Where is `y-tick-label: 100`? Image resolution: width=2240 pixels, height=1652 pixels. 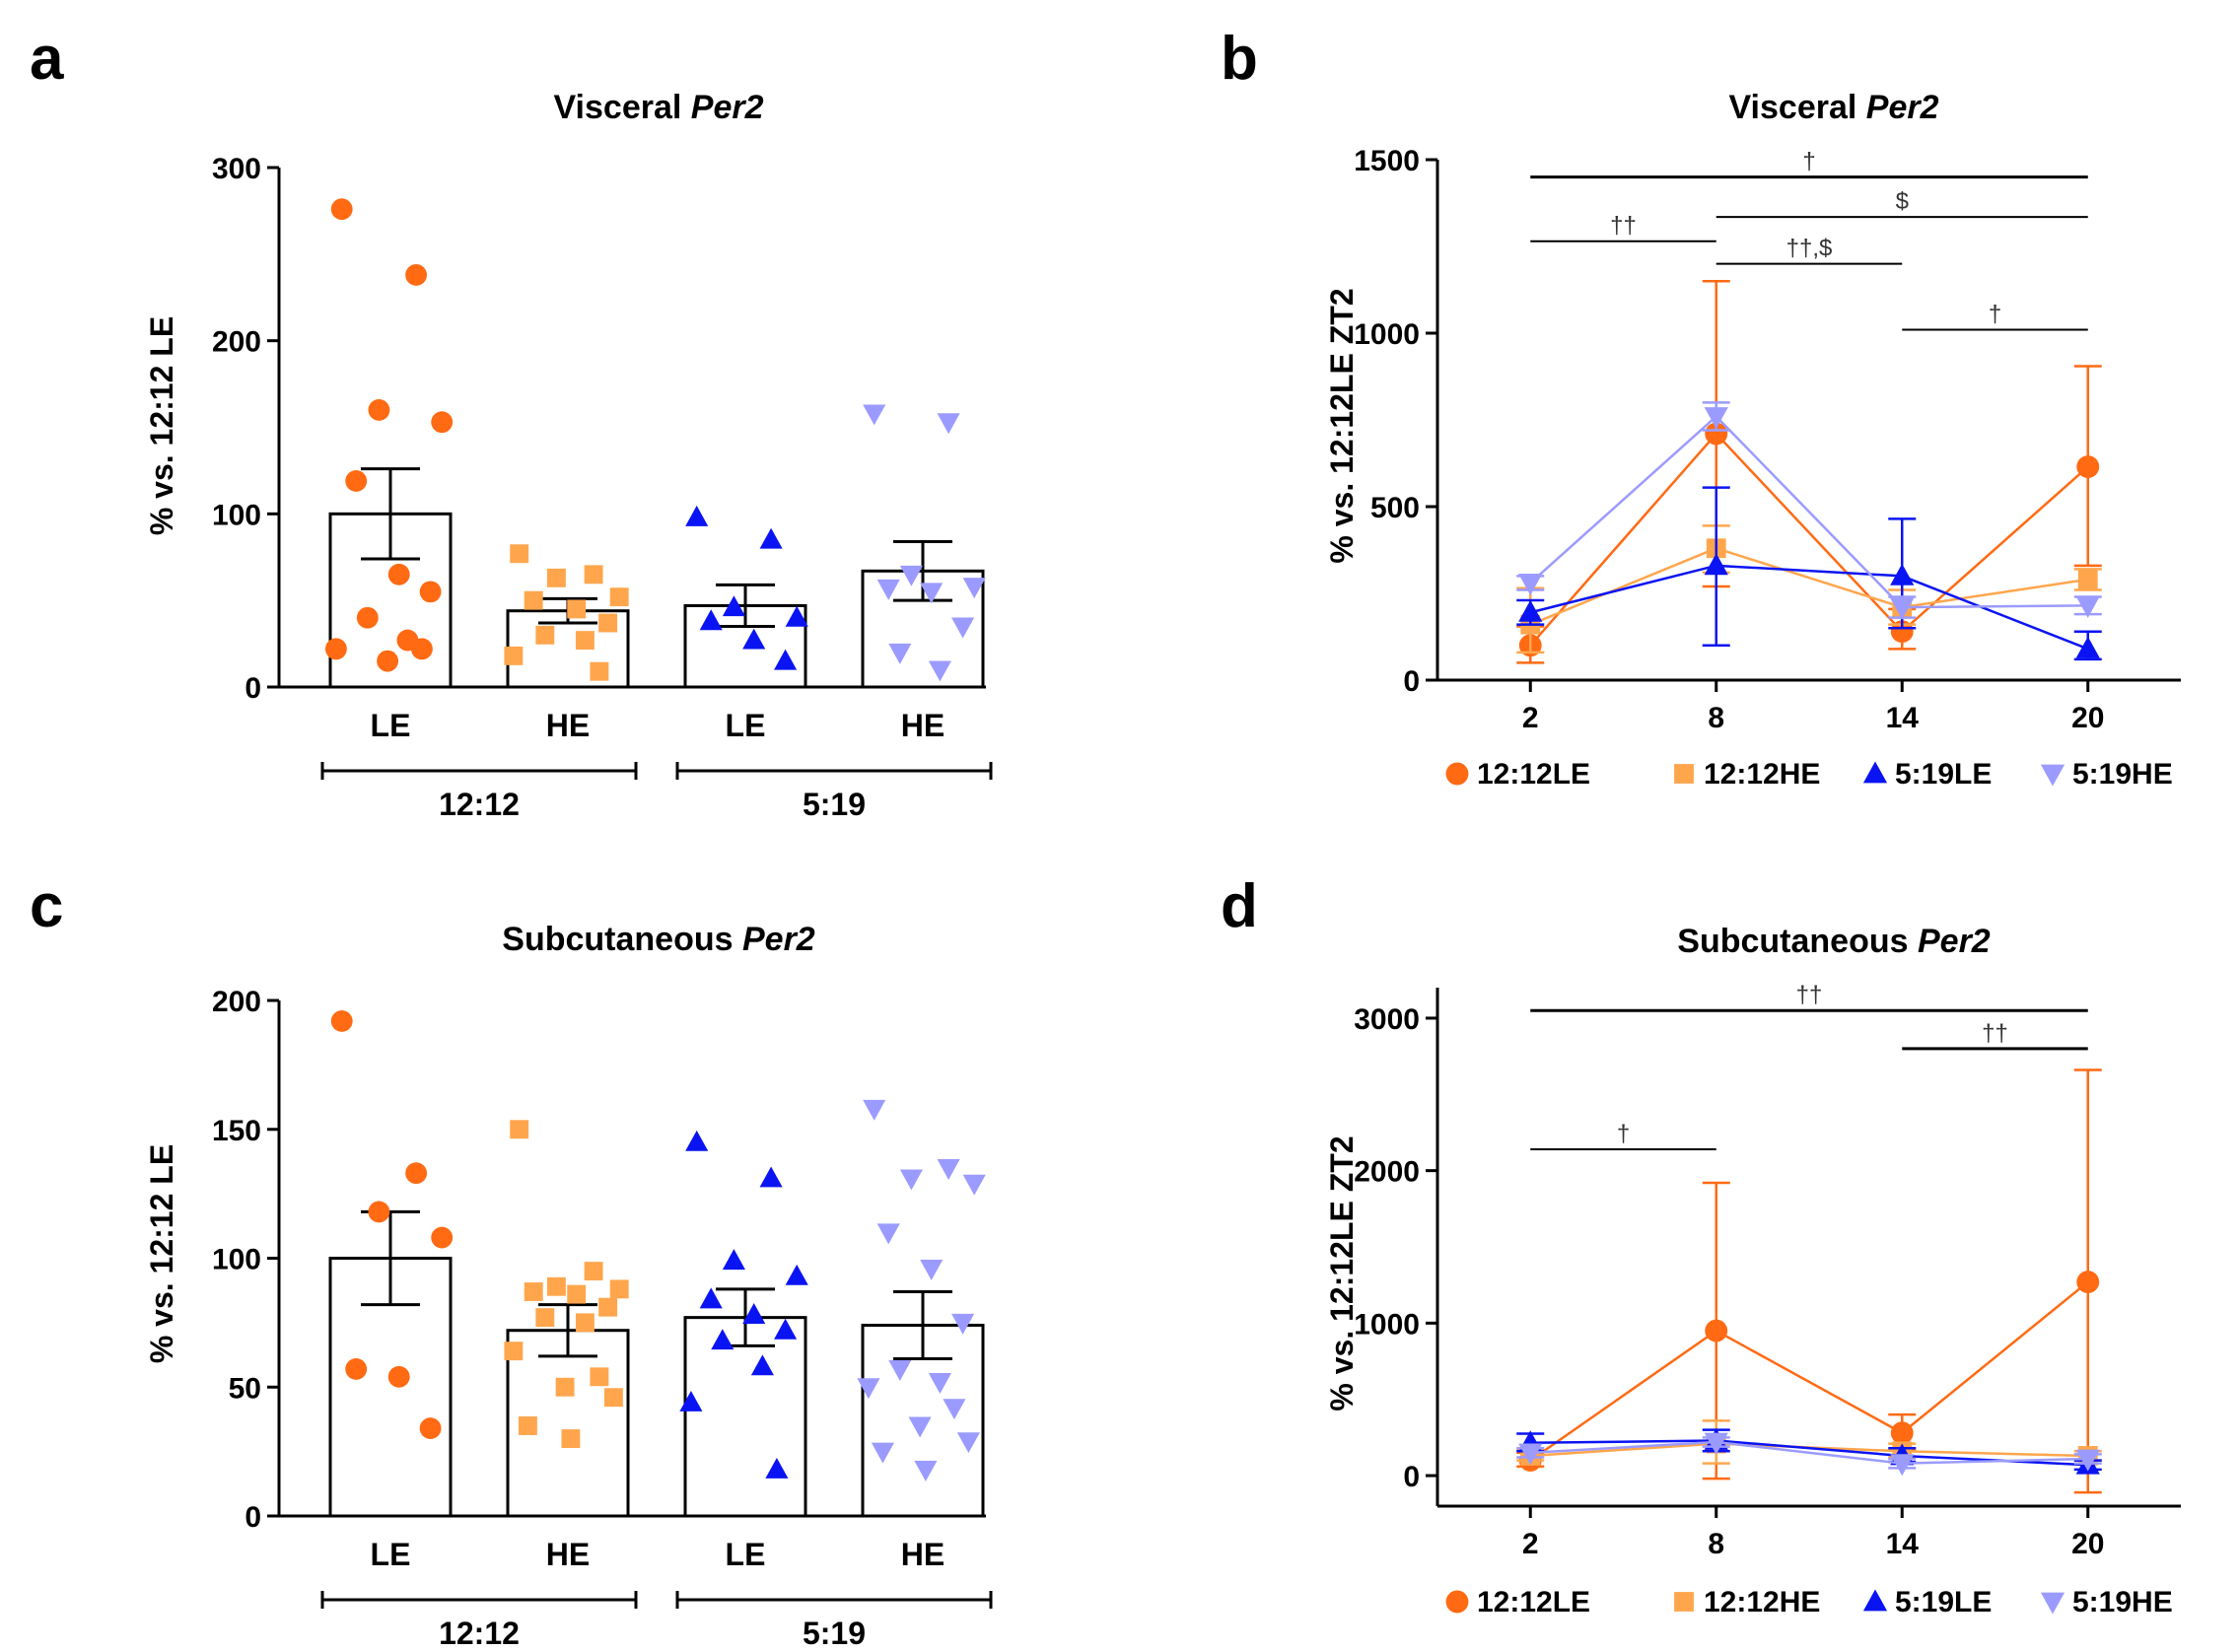
y-tick-label: 100 is located at coordinates (236, 1260).